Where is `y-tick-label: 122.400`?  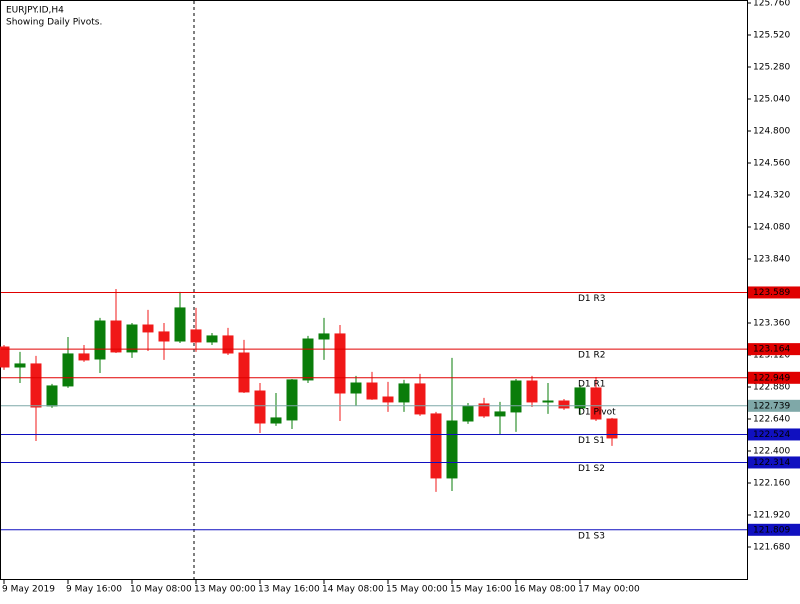
y-tick-label: 122.400 is located at coordinates (771, 452).